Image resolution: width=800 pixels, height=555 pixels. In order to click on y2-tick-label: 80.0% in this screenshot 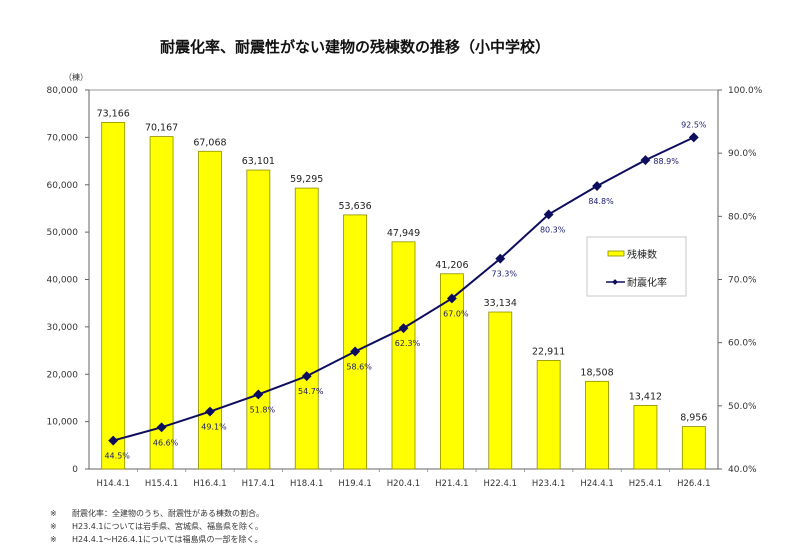, I will do `click(742, 217)`.